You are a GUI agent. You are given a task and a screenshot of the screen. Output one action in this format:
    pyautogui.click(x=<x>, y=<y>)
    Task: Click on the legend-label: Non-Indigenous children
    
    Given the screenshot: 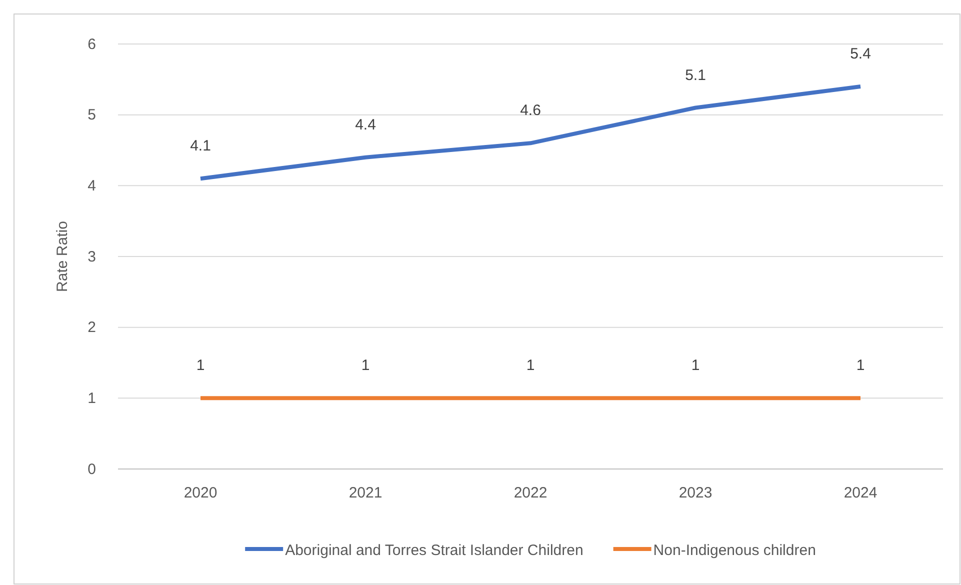 What is the action you would take?
    pyautogui.click(x=734, y=550)
    